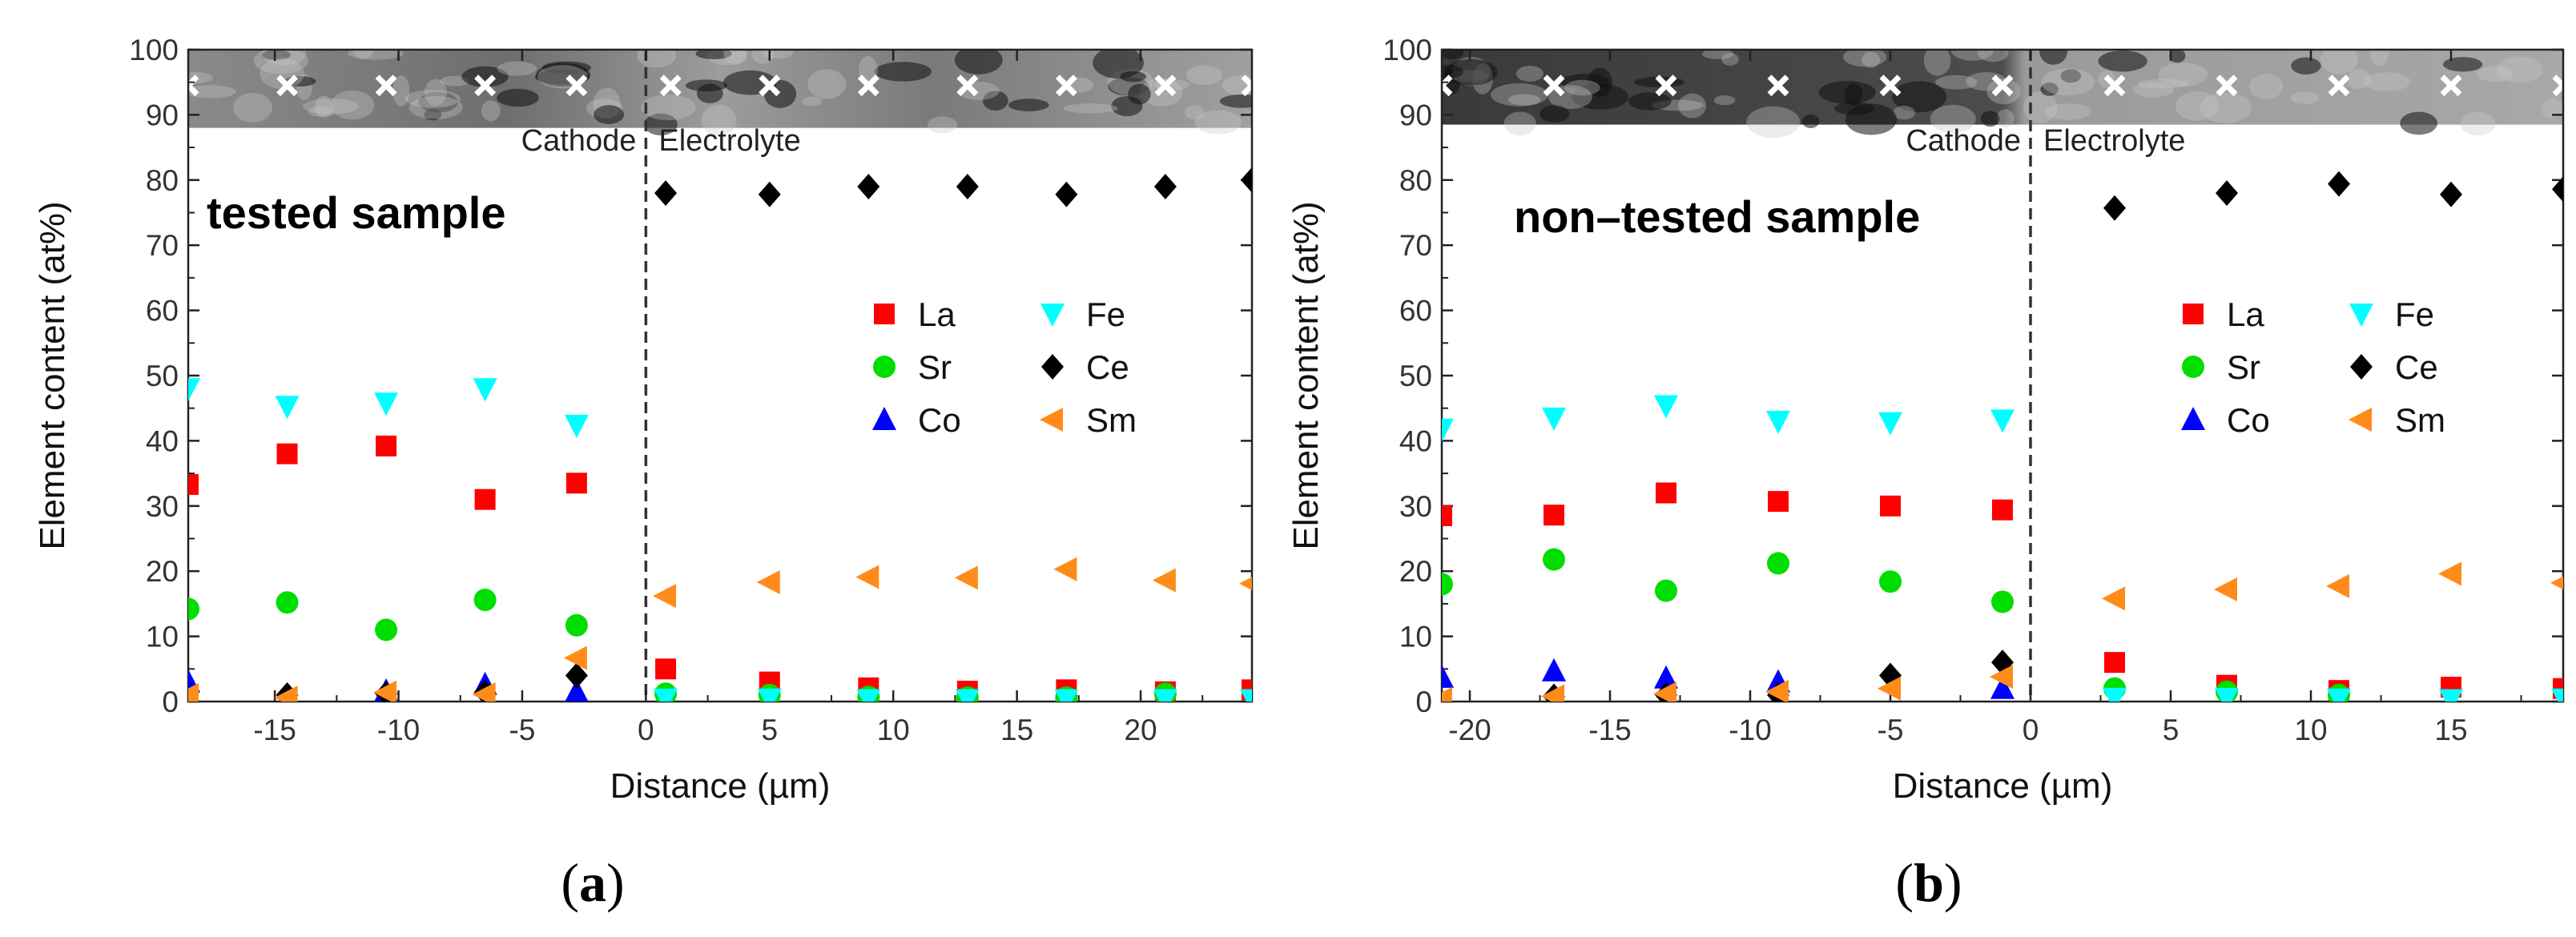 The image size is (2576, 937). Describe the element at coordinates (154, 50) in the screenshot. I see `y-tick-label: 100` at that location.